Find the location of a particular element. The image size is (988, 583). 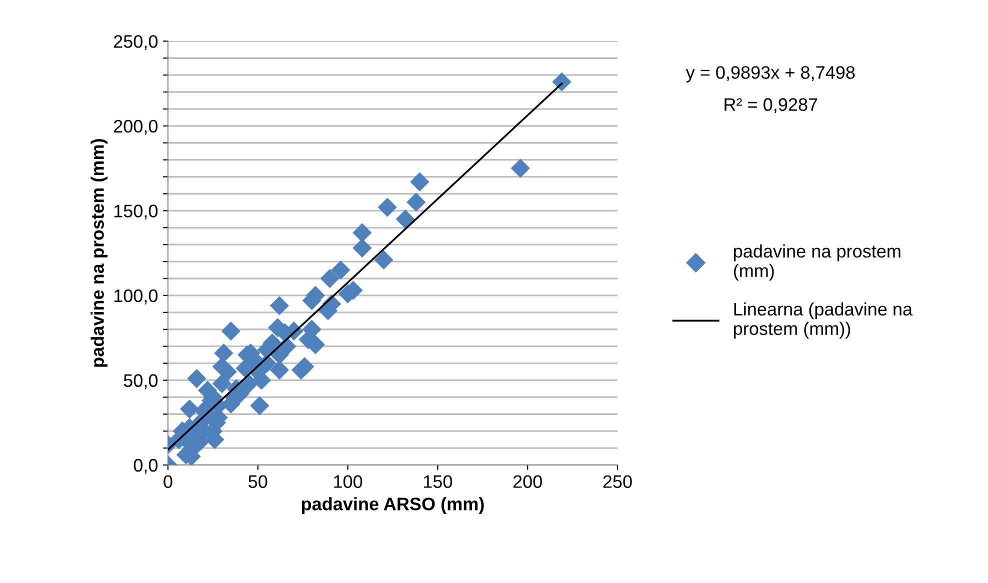

text: y = 0,9893x + 8,7498 is located at coordinates (770, 74).